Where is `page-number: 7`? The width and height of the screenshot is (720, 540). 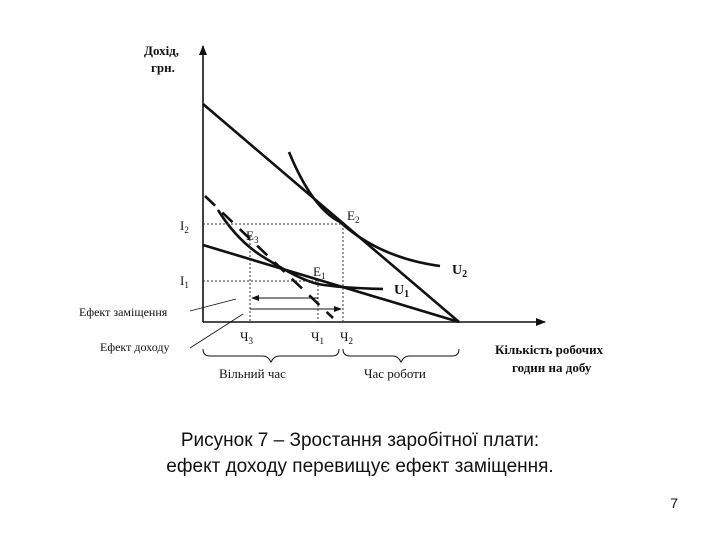
page-number: 7 is located at coordinates (674, 503).